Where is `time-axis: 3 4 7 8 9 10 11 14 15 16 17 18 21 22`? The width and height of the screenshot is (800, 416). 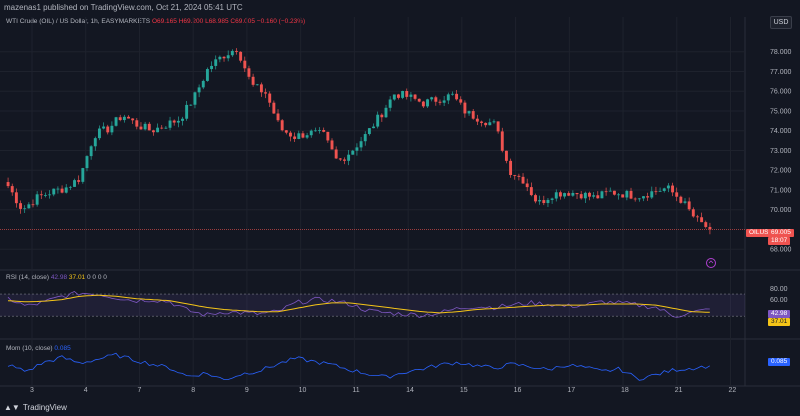 time-axis: 3 4 7 8 9 10 11 14 15 16 17 18 21 22 is located at coordinates (383, 390).